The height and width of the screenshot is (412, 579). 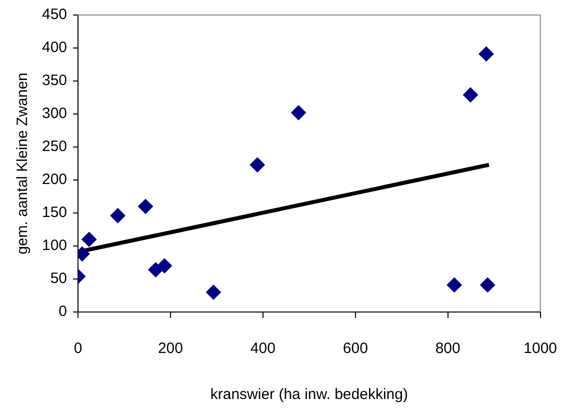 What do you see at coordinates (355, 349) in the screenshot?
I see `x-tick-label: 600` at bounding box center [355, 349].